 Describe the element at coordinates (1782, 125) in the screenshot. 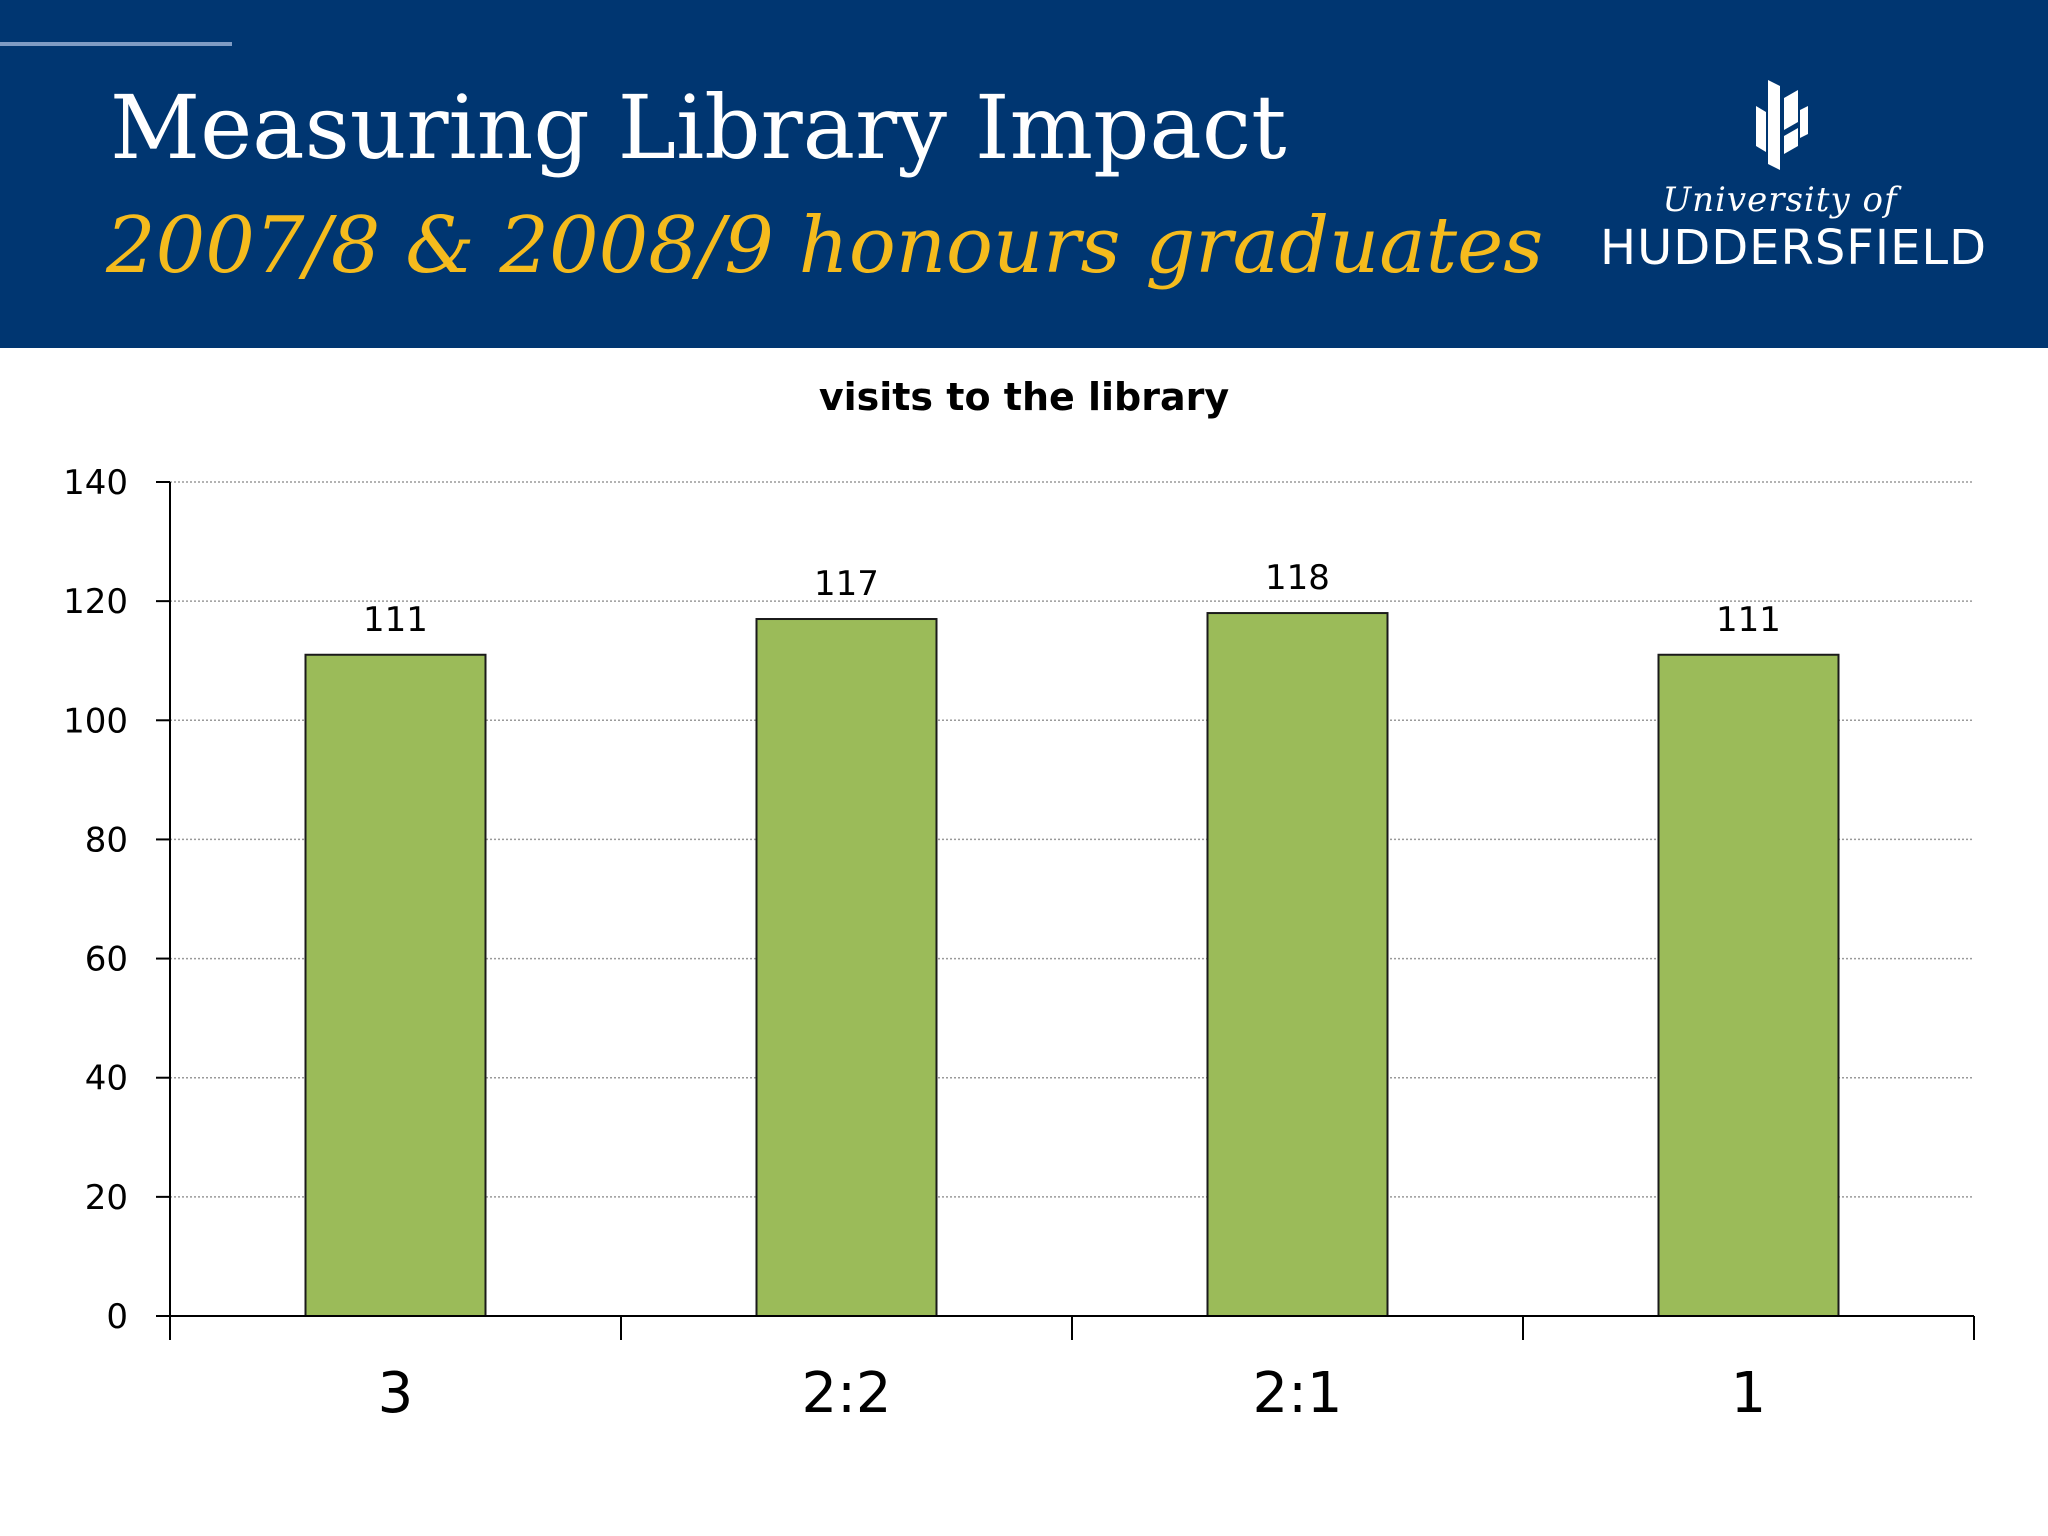

I see `university-logo-icon` at that location.